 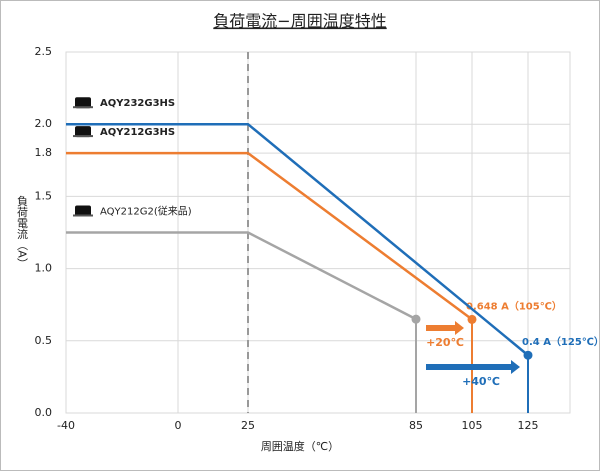 I want to click on legend-label: AQY212G2(従来品), so click(x=146, y=211).